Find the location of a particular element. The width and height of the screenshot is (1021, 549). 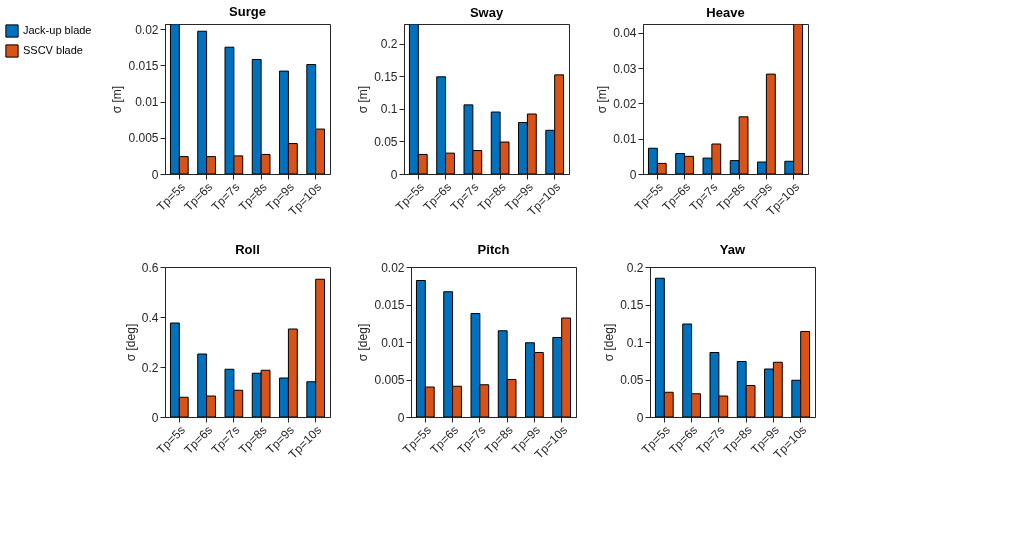

chart-title: Yaw is located at coordinates (733, 249).